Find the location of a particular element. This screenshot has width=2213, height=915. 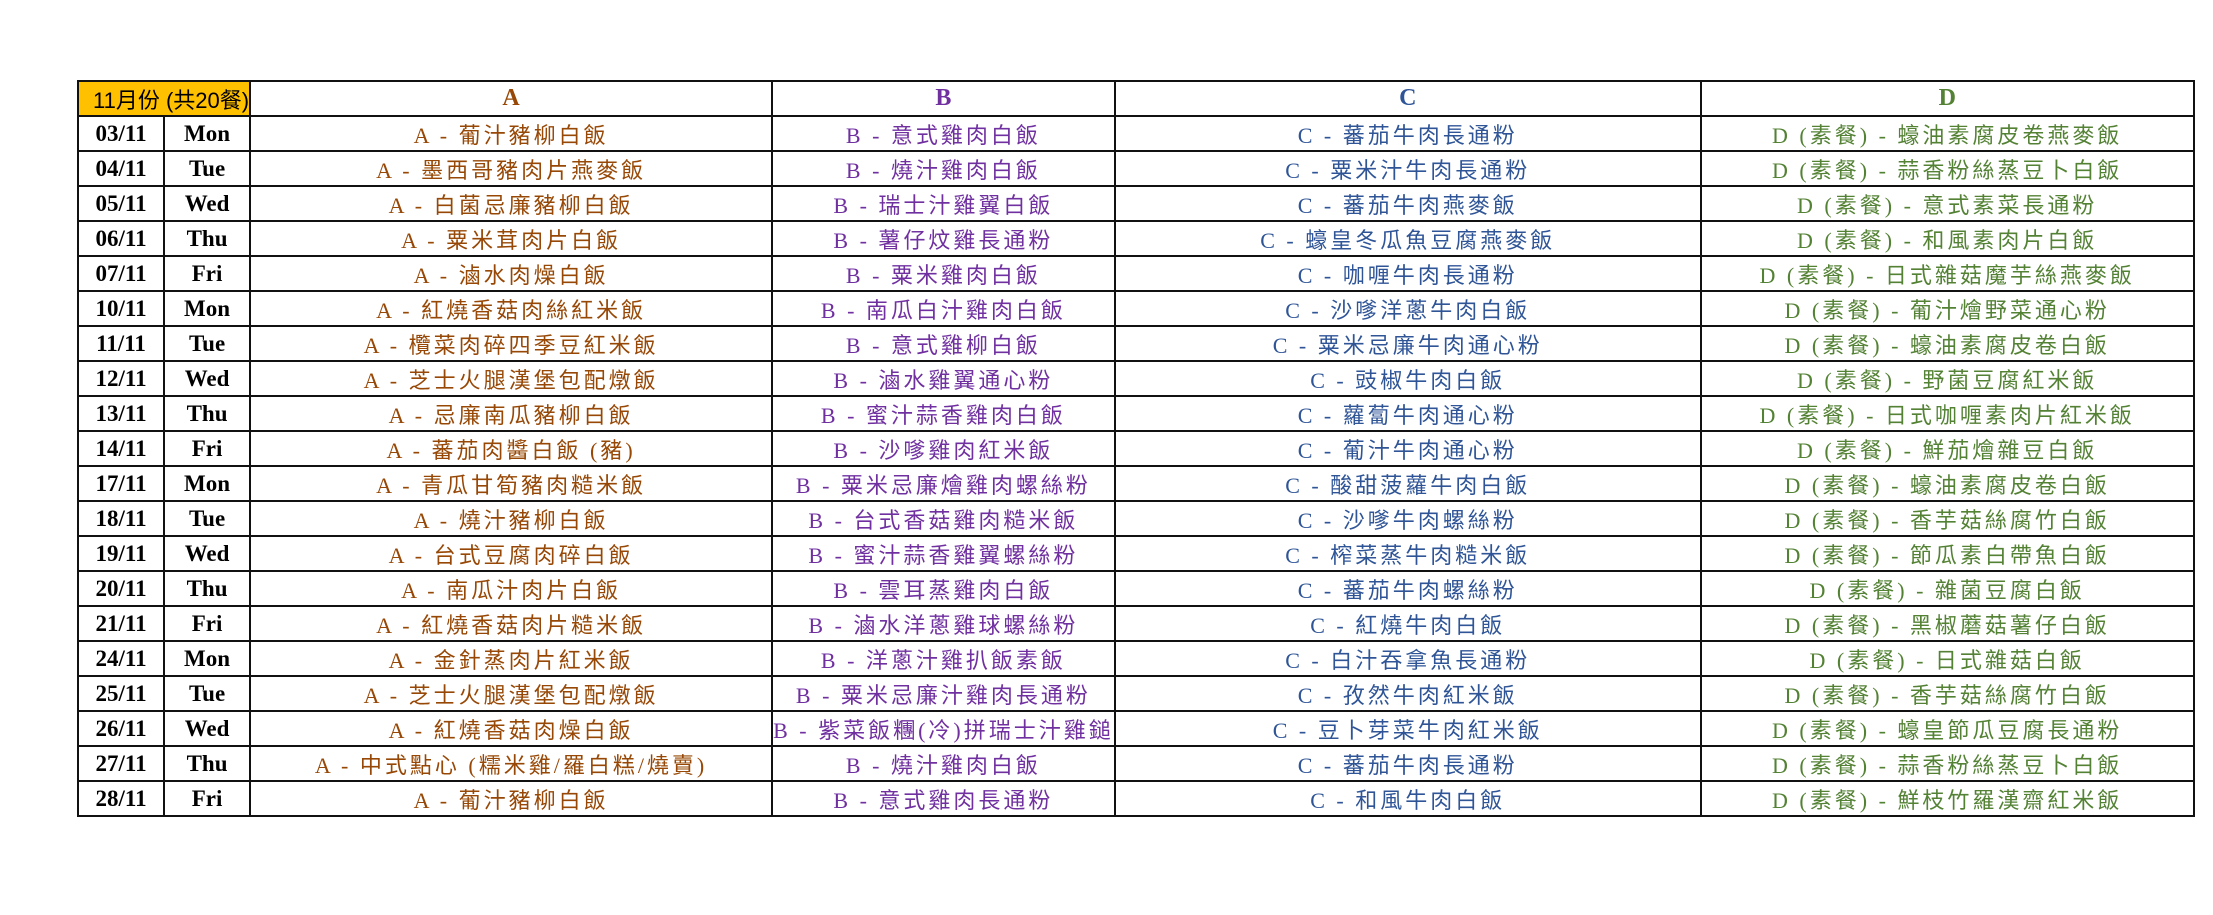

meal-b-cell: B - 洋蔥汁雞扒飯素飯 is located at coordinates (943, 658).